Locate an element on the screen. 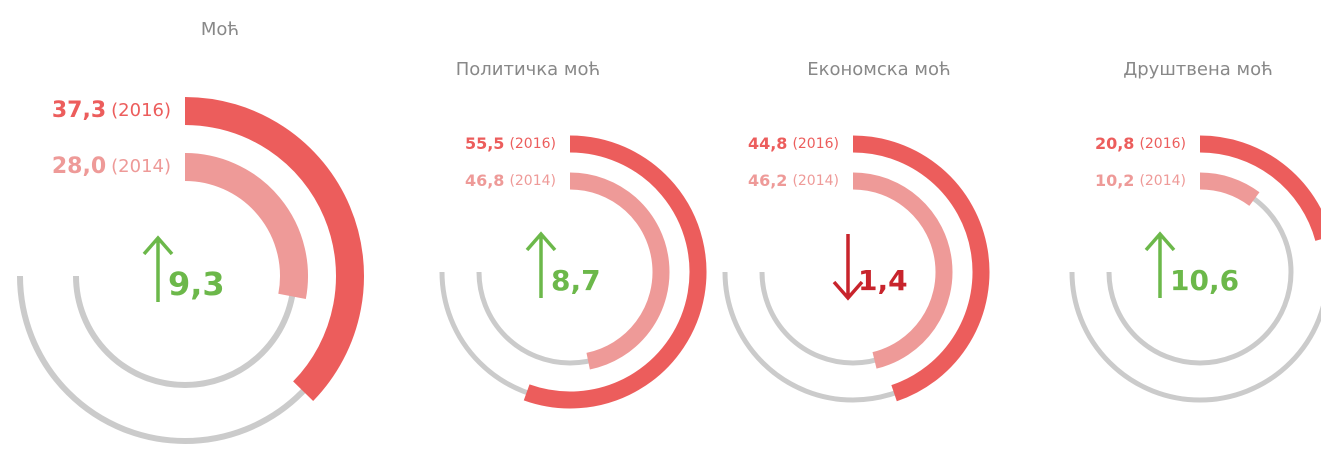 The height and width of the screenshot is (453, 1321). value-label: 55,5 (2016) is located at coordinates (510, 143).